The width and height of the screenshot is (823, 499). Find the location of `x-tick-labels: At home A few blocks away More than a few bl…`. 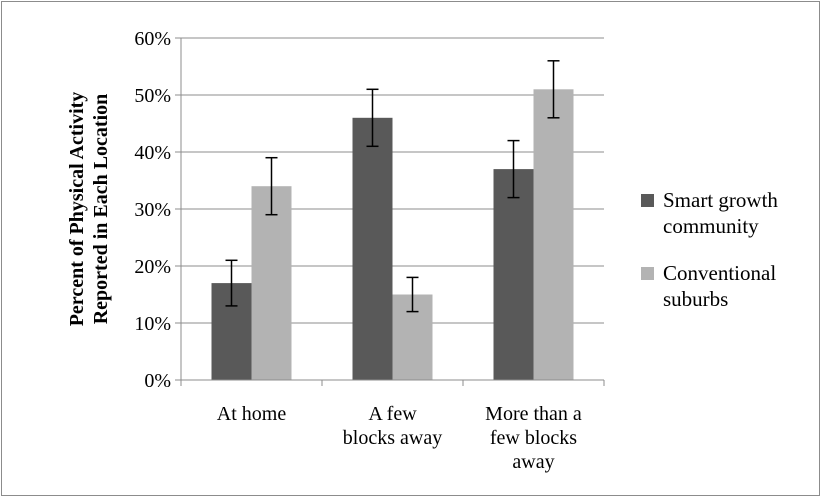

x-tick-labels: At home A few blocks away More than a few bl… is located at coordinates (399, 438).